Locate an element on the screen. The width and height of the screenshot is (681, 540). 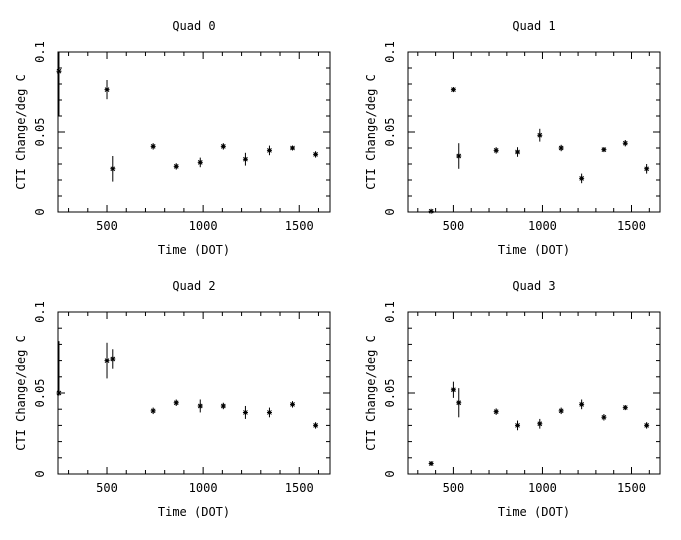
chart-title: Quad 3 is located at coordinates (533, 286).